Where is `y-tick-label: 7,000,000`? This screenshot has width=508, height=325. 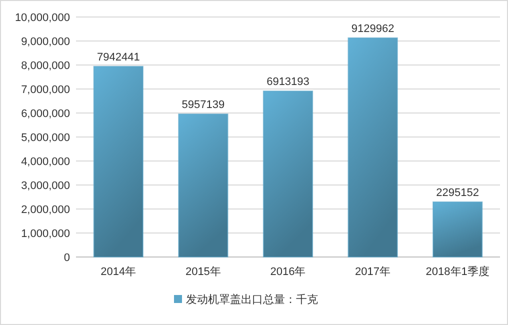
y-tick-label: 7,000,000 is located at coordinates (45, 90).